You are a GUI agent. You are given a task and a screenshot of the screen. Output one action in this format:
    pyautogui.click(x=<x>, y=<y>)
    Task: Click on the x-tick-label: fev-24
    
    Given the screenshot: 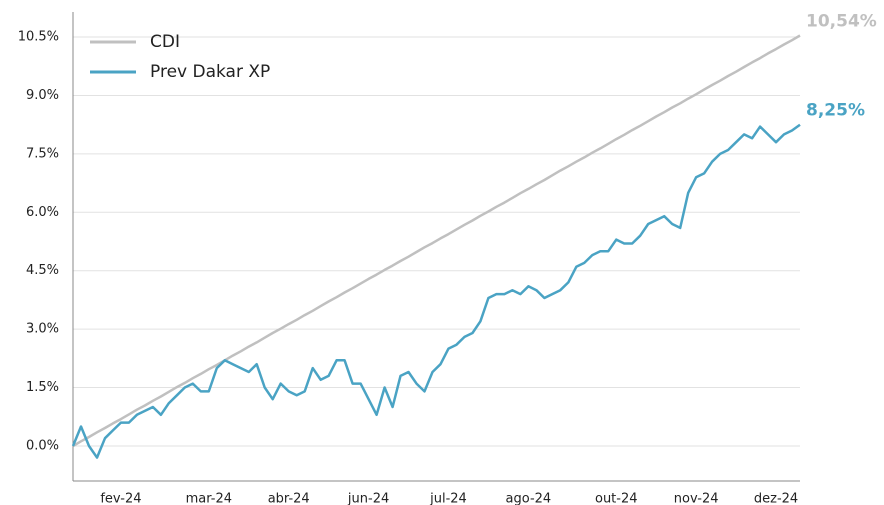 What is the action you would take?
    pyautogui.click(x=120, y=498)
    